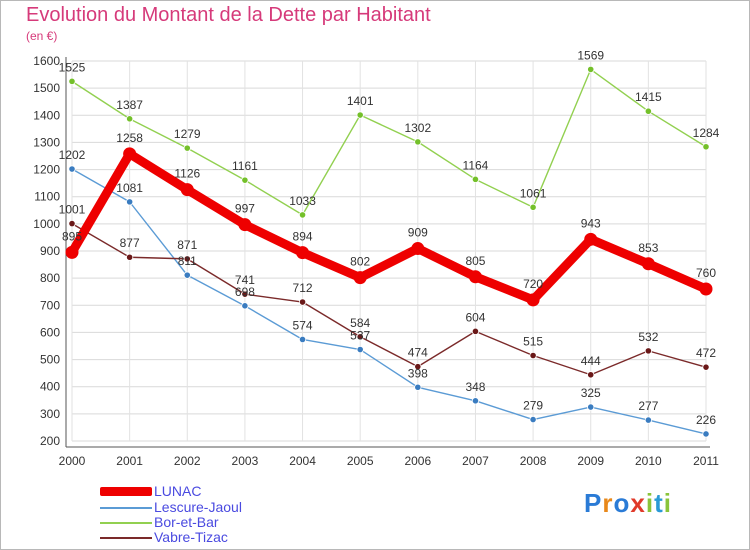 The width and height of the screenshot is (750, 550). Describe the element at coordinates (72, 155) in the screenshot. I see `data-label-lescure-jaoul: 1202` at that location.